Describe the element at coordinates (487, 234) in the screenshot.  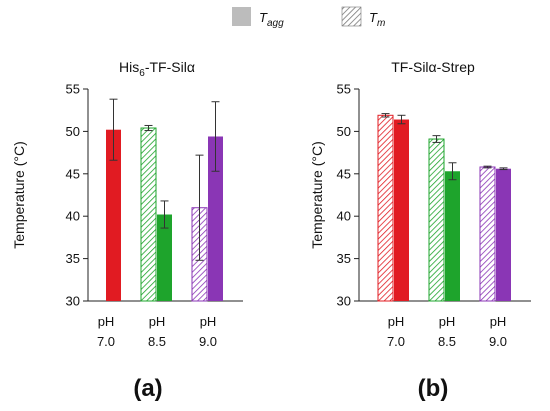
I see `bar-tm-9.0` at that location.